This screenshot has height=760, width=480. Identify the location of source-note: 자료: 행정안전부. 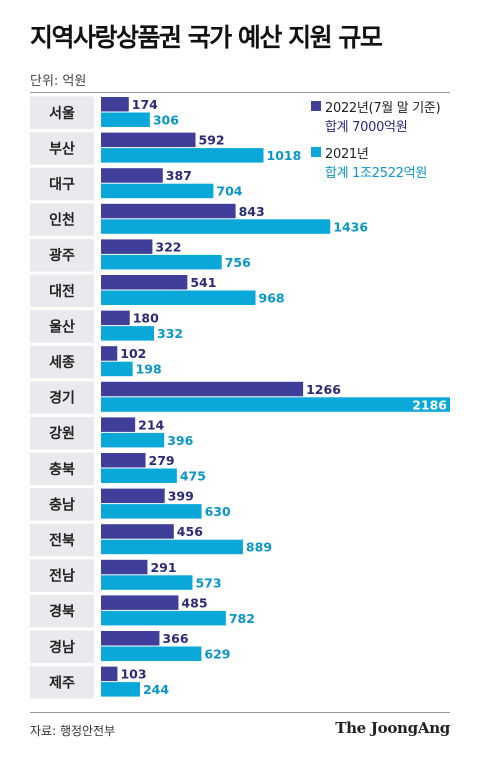
(73, 731).